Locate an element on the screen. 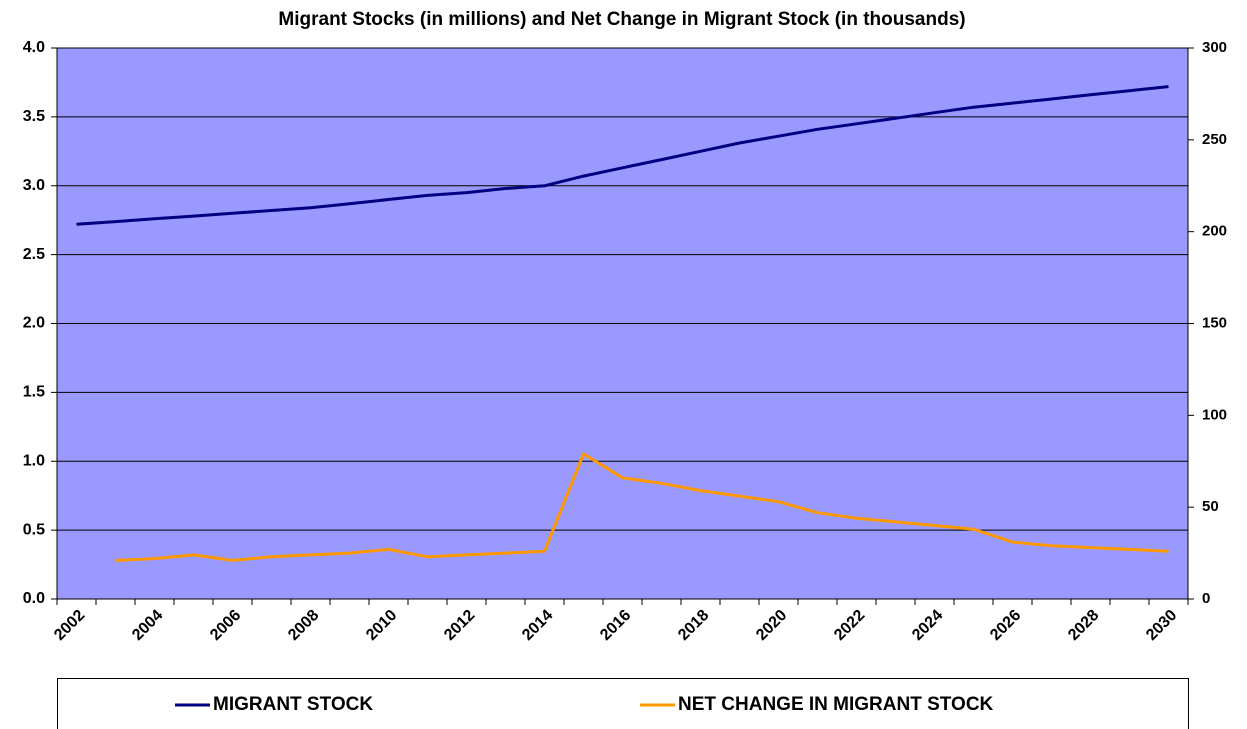 This screenshot has height=729, width=1247. y2-tick-label: 50 is located at coordinates (1210, 506).